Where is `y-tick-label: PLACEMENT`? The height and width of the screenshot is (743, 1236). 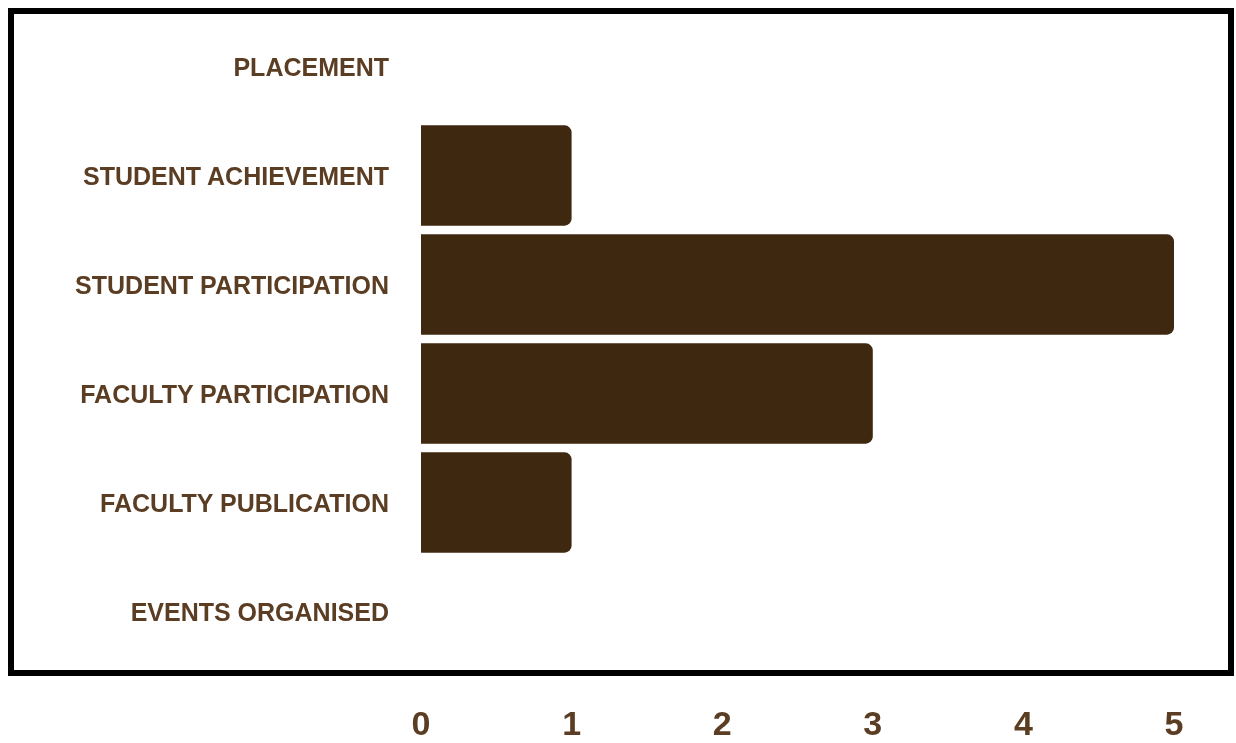 y-tick-label: PLACEMENT is located at coordinates (311, 66).